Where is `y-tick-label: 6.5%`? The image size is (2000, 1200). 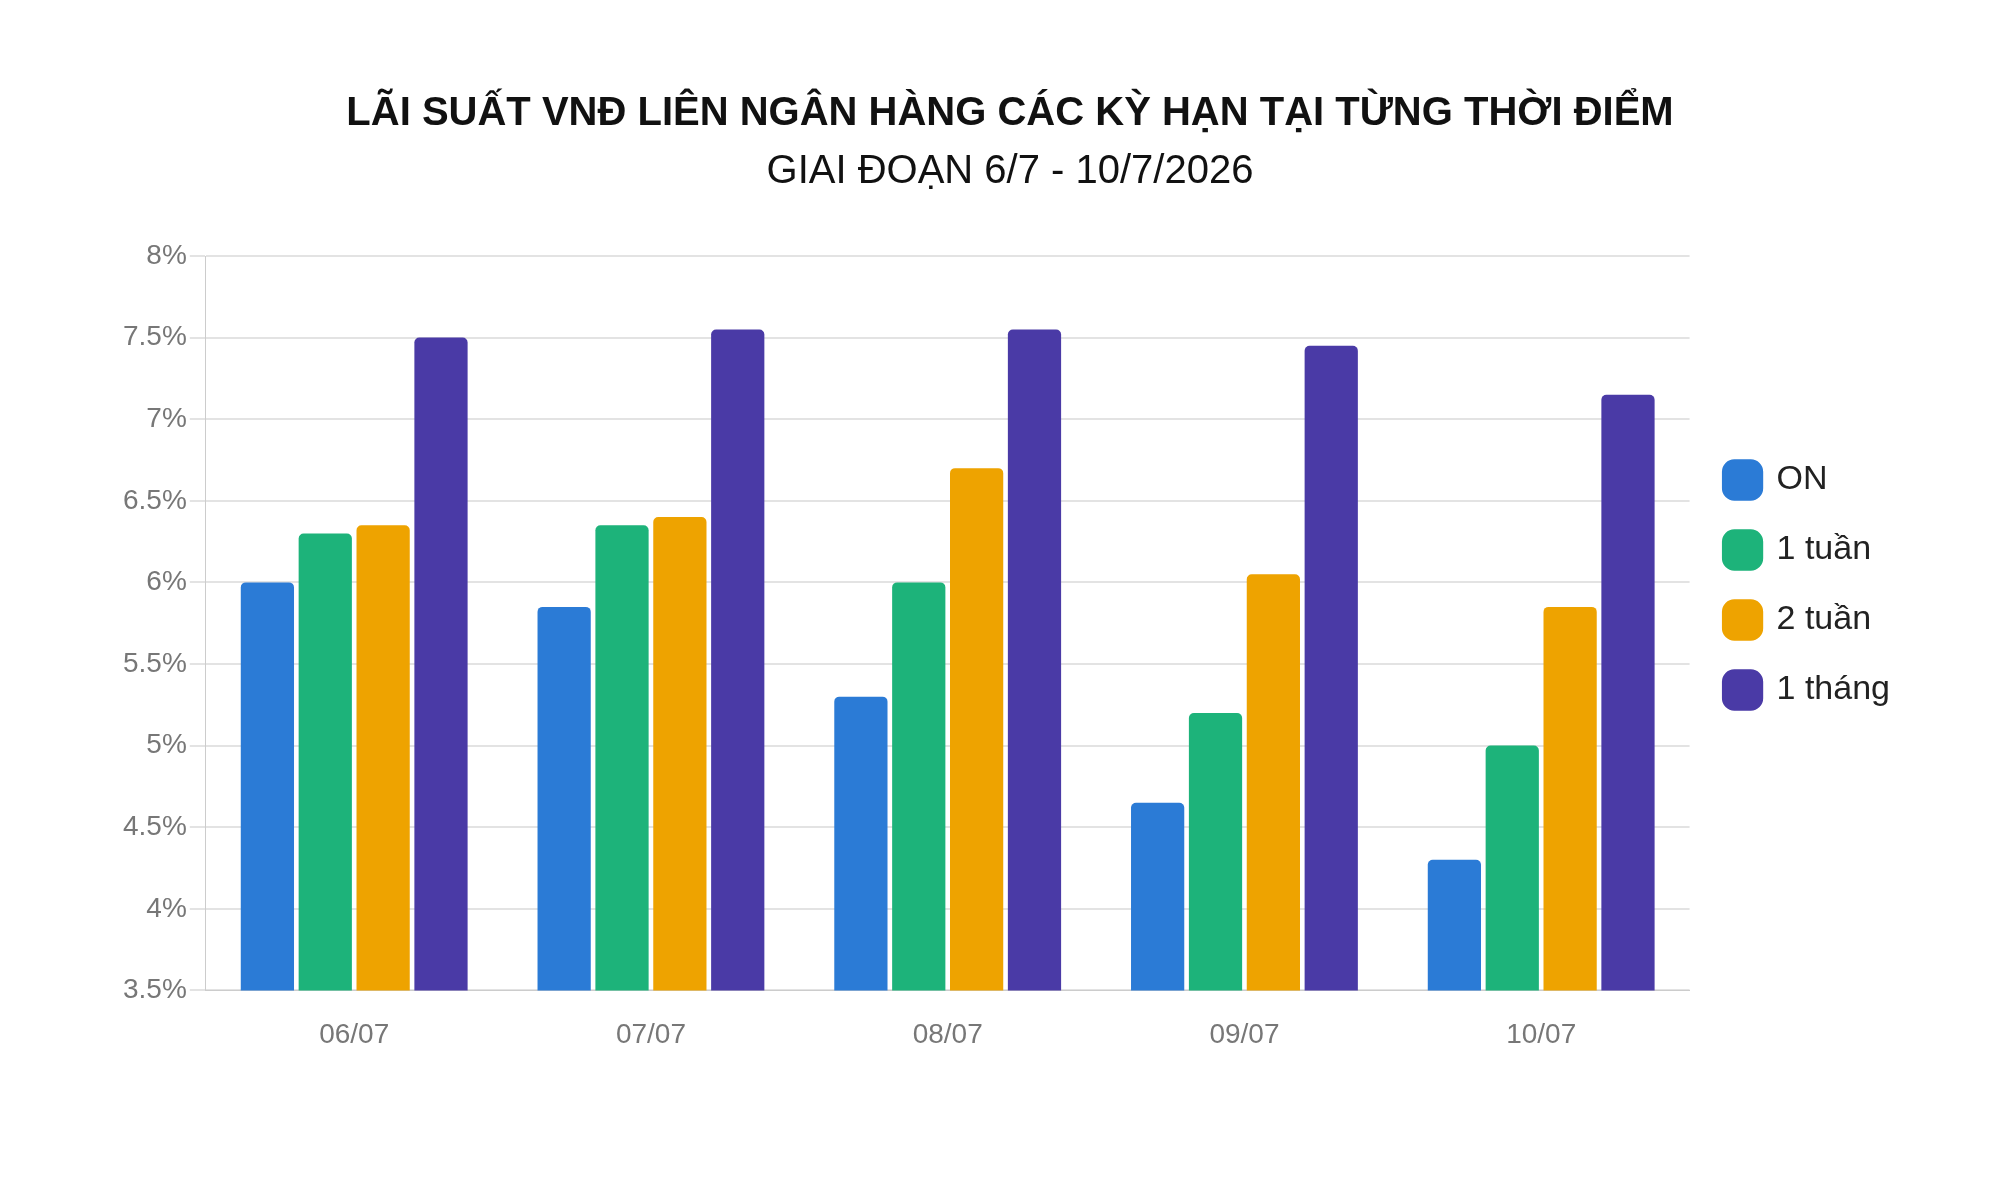
y-tick-label: 6.5% is located at coordinates (154, 499).